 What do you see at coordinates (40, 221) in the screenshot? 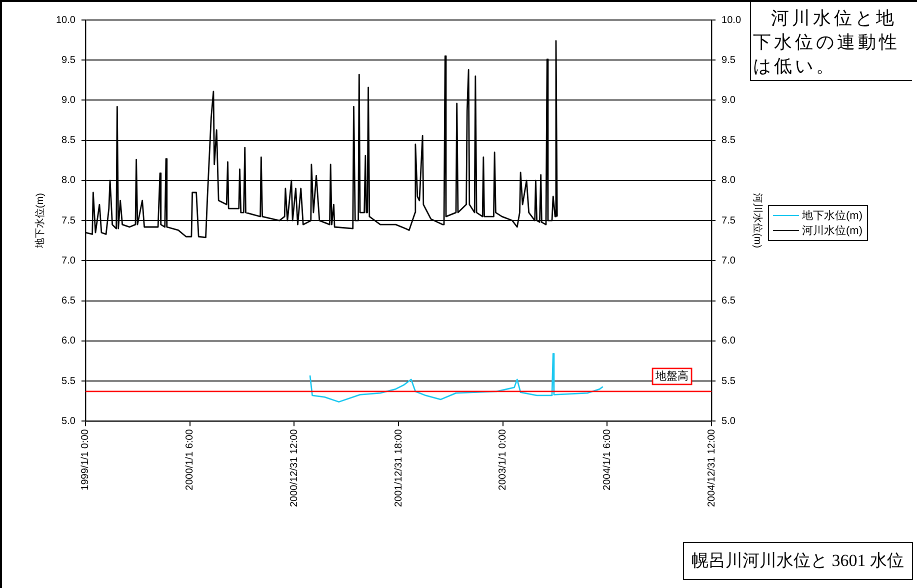
I see `y-axis-title: 地下水位(m)` at bounding box center [40, 221].